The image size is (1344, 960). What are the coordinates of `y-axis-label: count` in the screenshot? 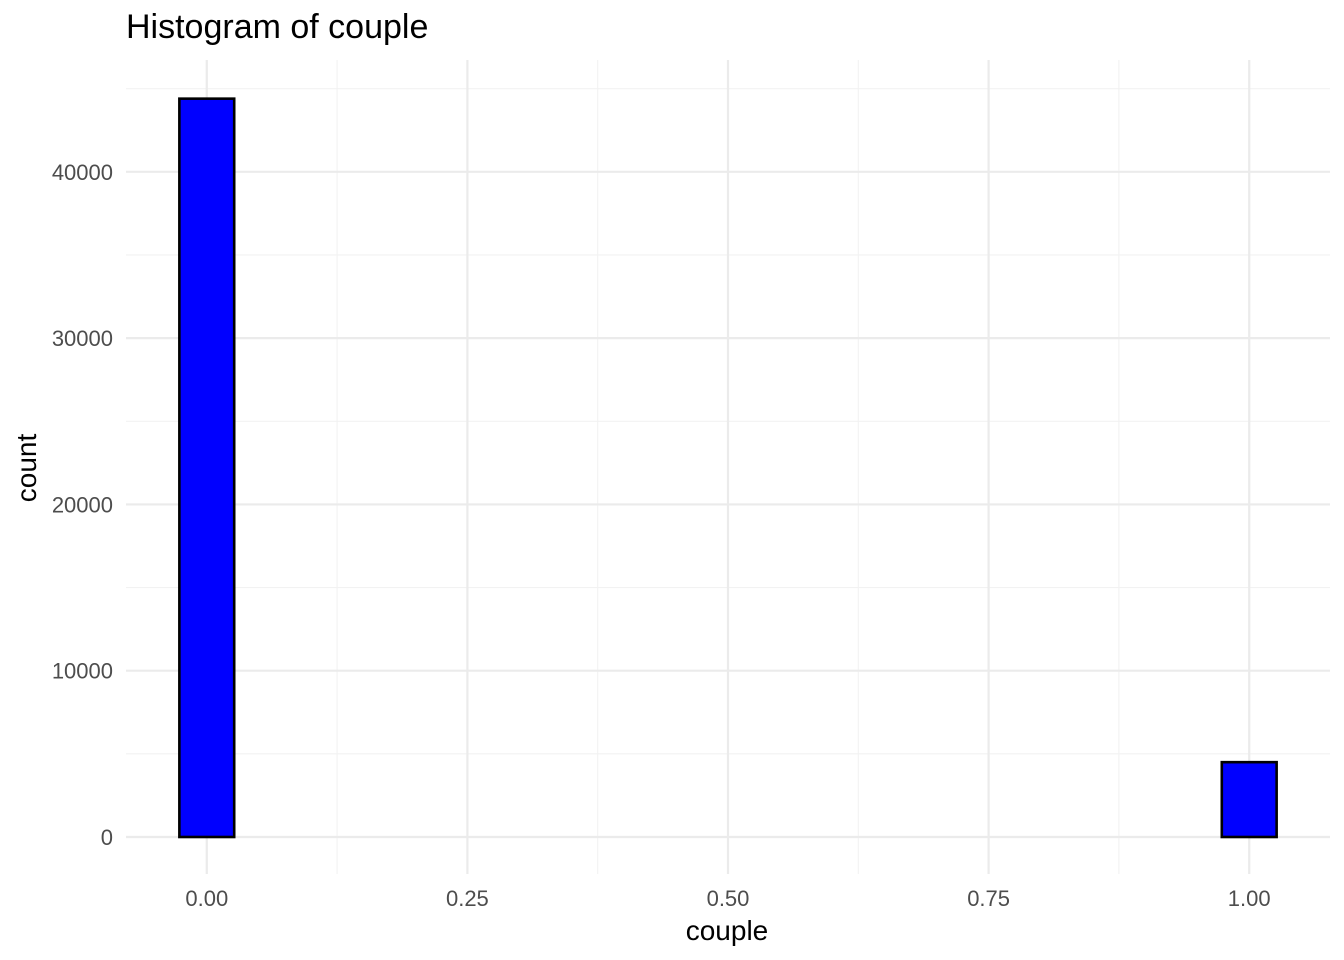 It's located at (26, 468).